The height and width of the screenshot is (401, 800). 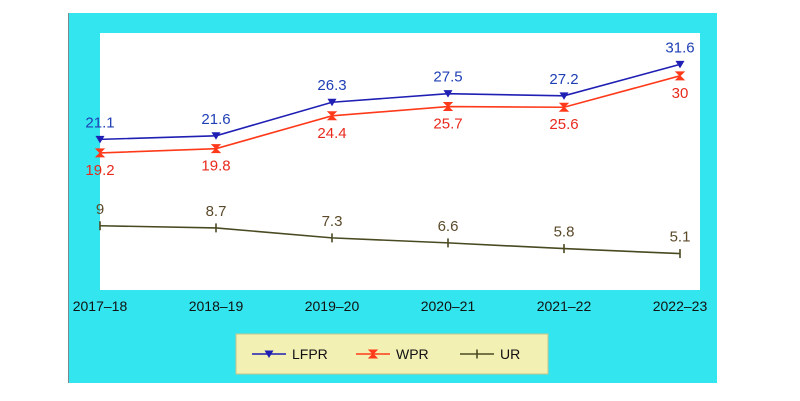 I want to click on series-line-wpr, so click(x=390, y=114).